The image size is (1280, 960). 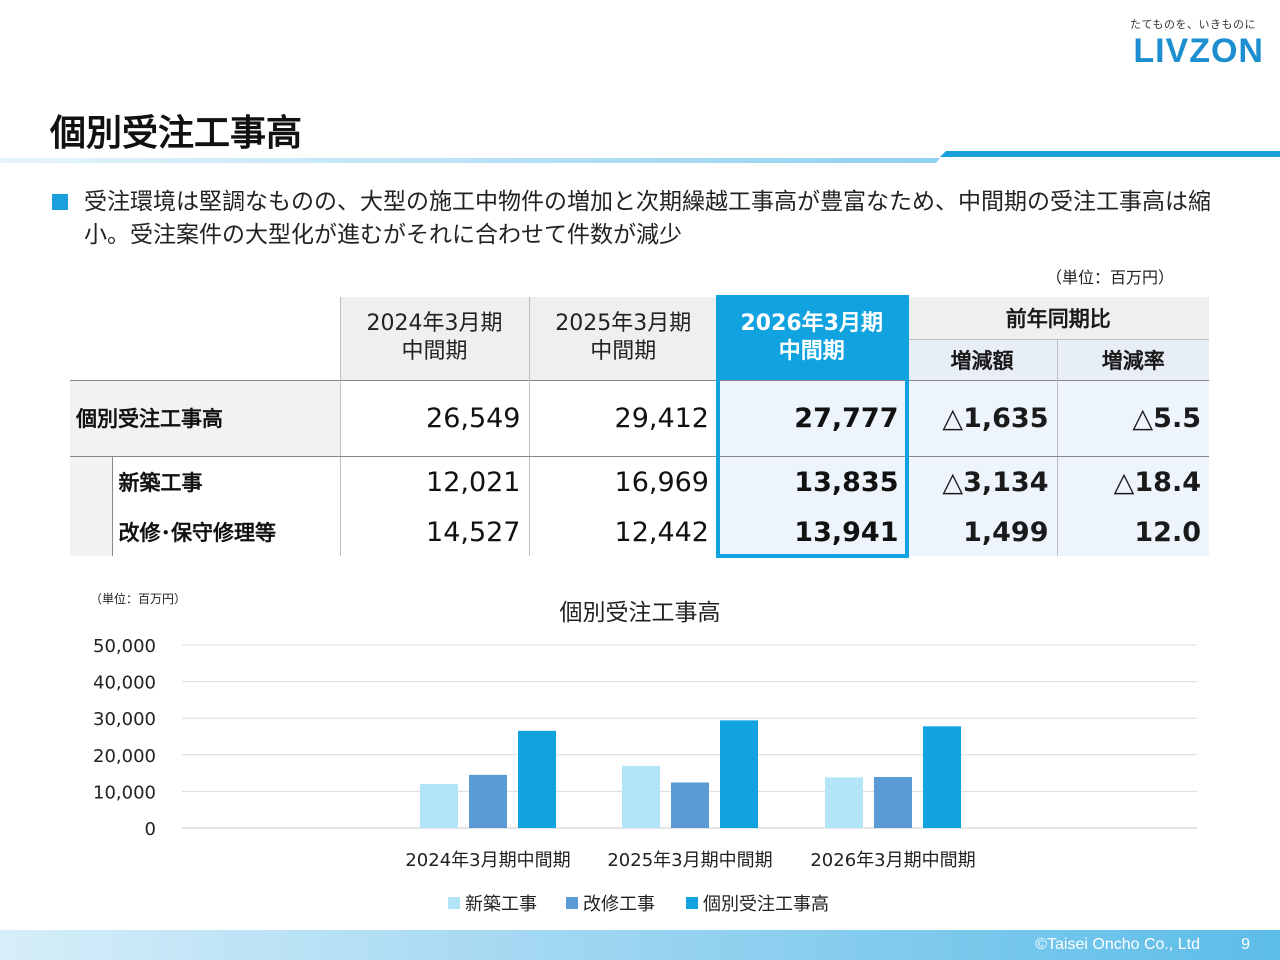 I want to click on y-tick-label: 0, so click(x=150, y=829).